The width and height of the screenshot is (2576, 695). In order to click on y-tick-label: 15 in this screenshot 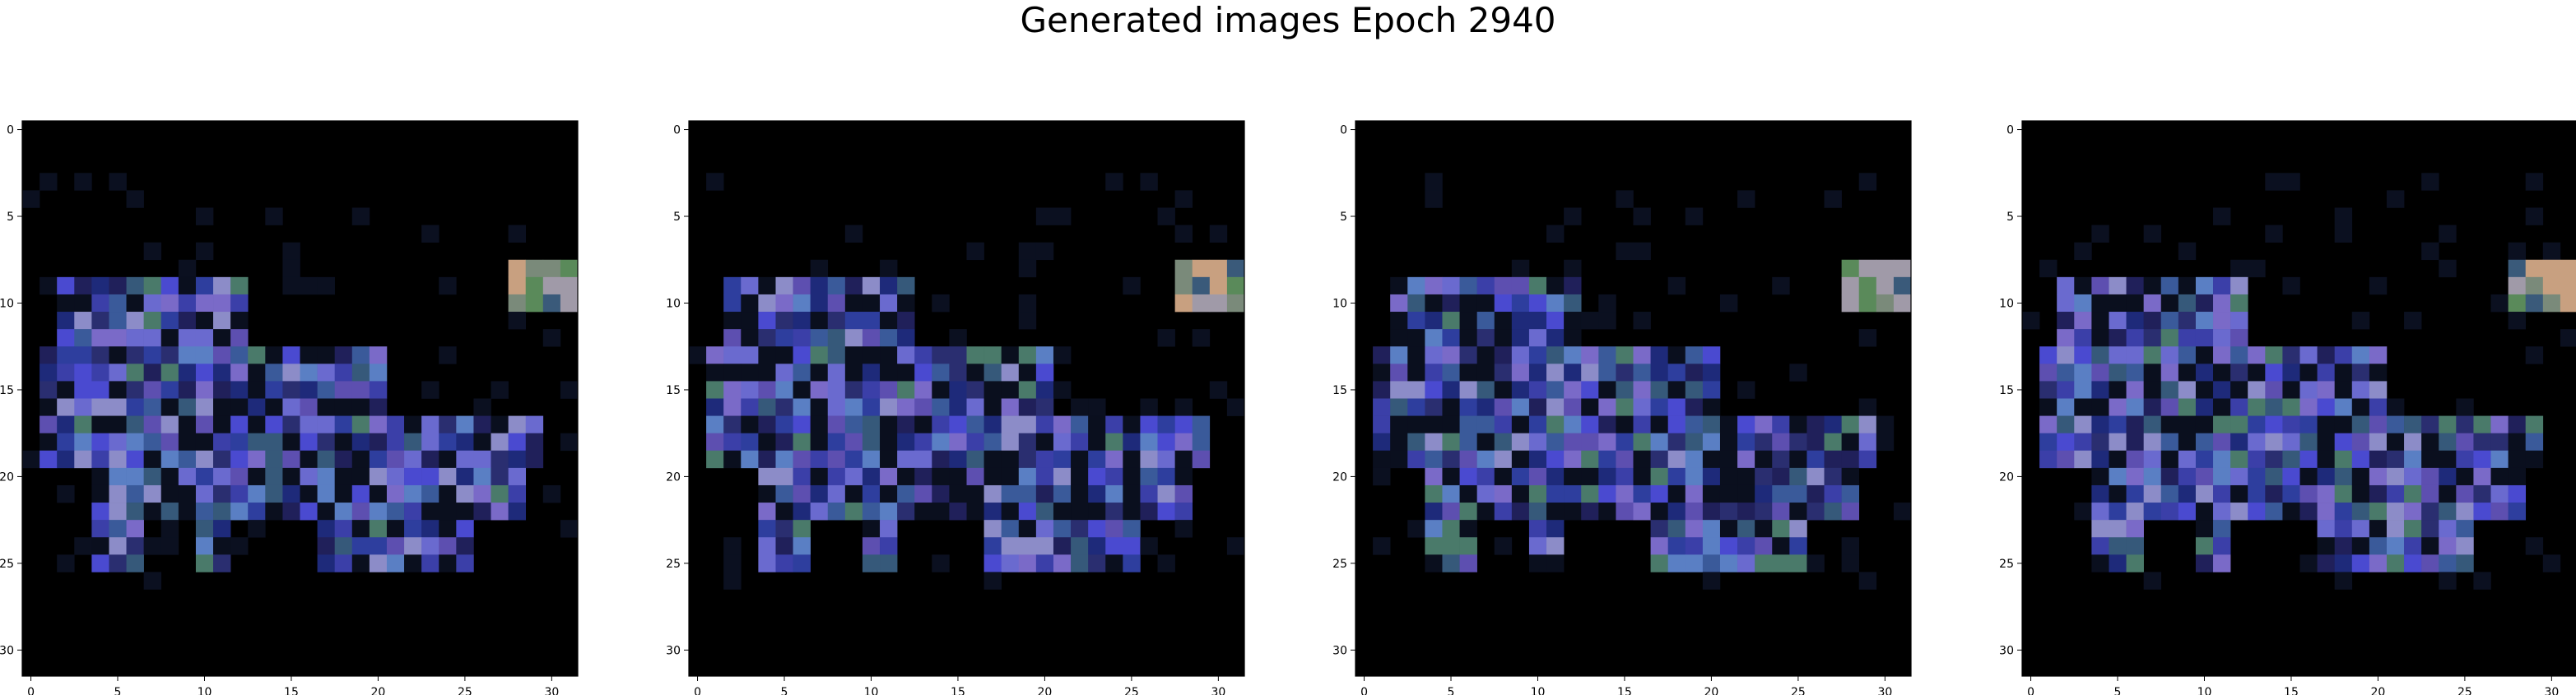, I will do `click(1339, 390)`.